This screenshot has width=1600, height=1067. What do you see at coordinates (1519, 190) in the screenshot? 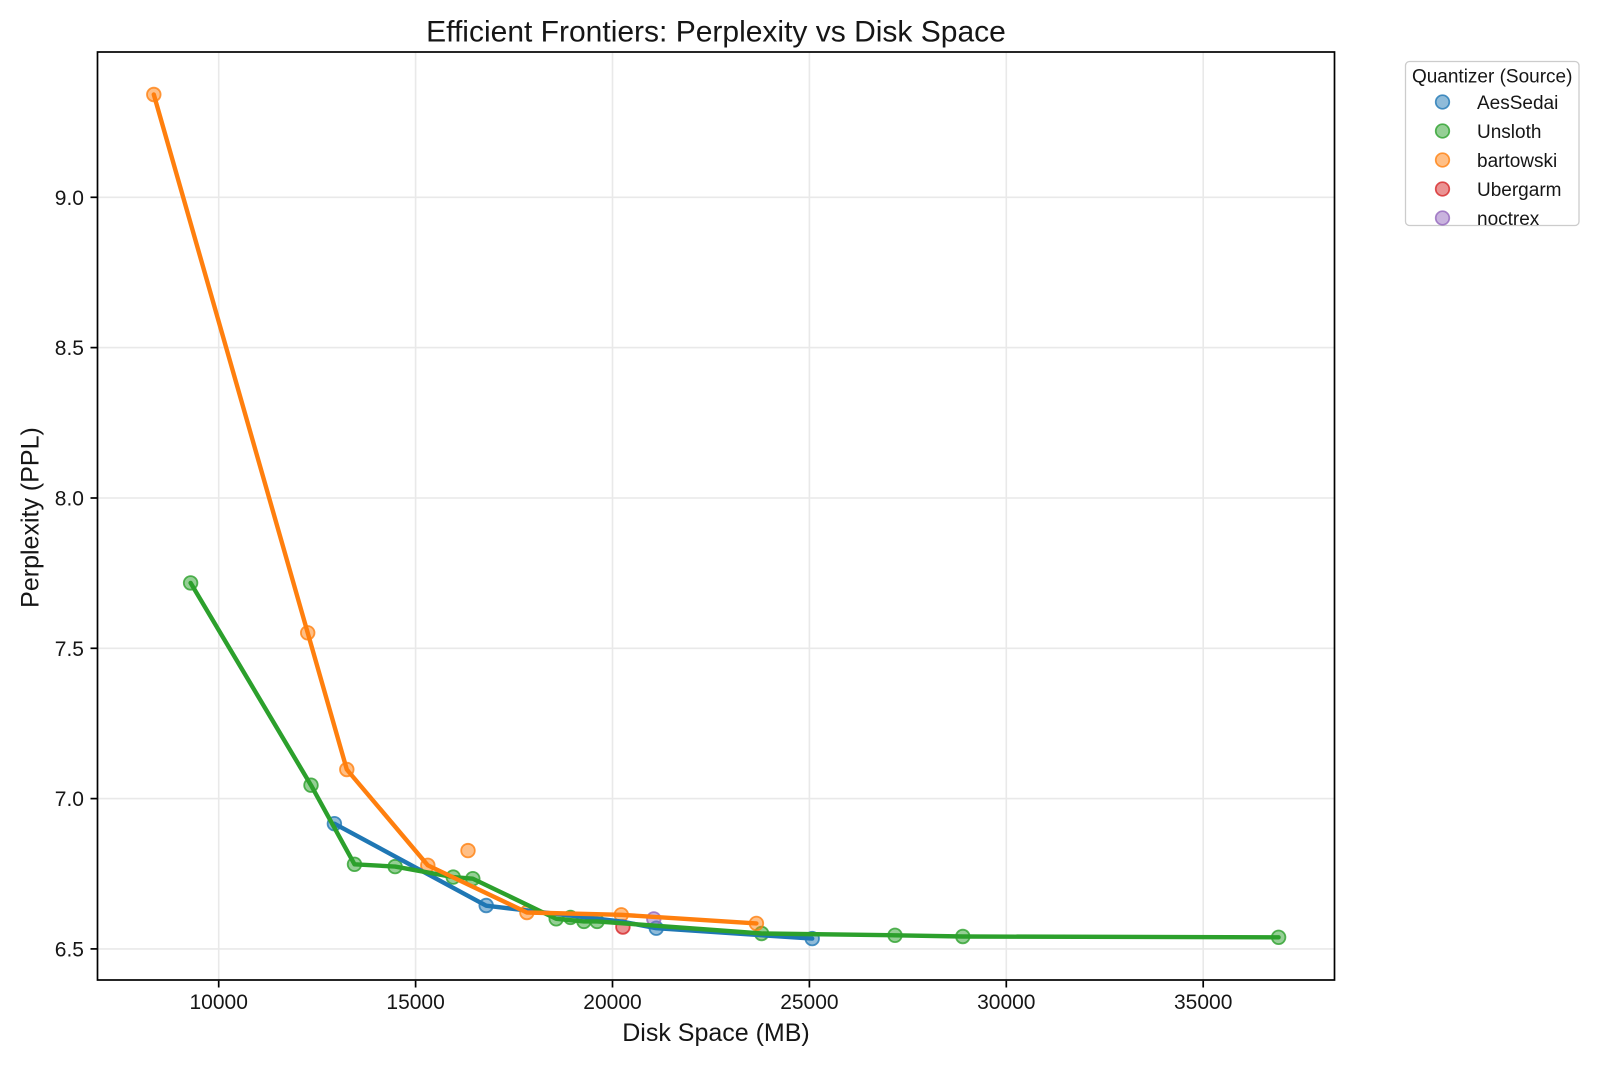
I see `svg-text: Ubergarm` at bounding box center [1519, 190].